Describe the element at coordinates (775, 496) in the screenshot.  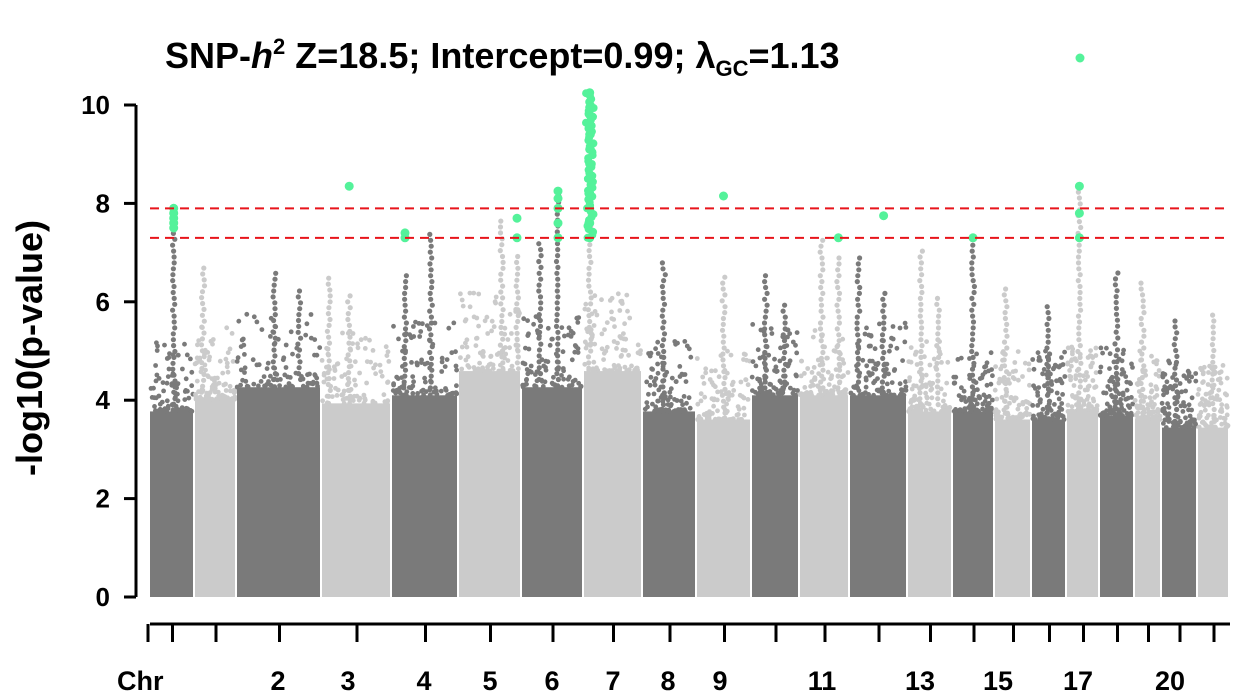
I see `chromosome-11-bulk` at that location.